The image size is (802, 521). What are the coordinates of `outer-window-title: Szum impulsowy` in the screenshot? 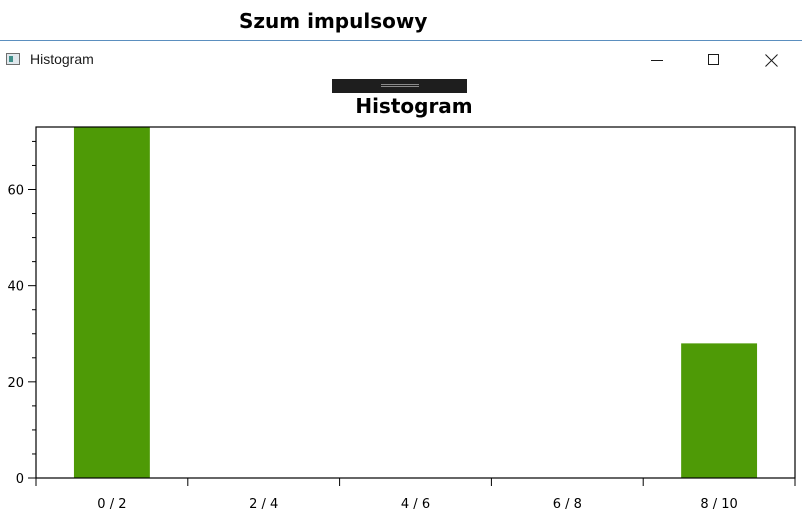 It's located at (333, 21).